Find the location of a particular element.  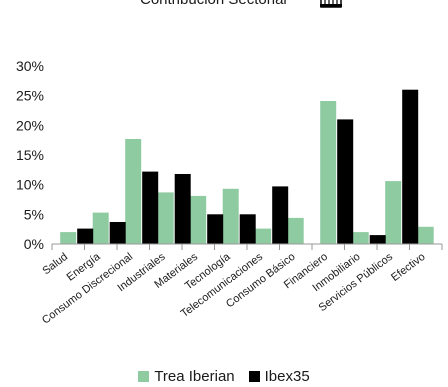

y-tick-label: 5% is located at coordinates (34, 214).